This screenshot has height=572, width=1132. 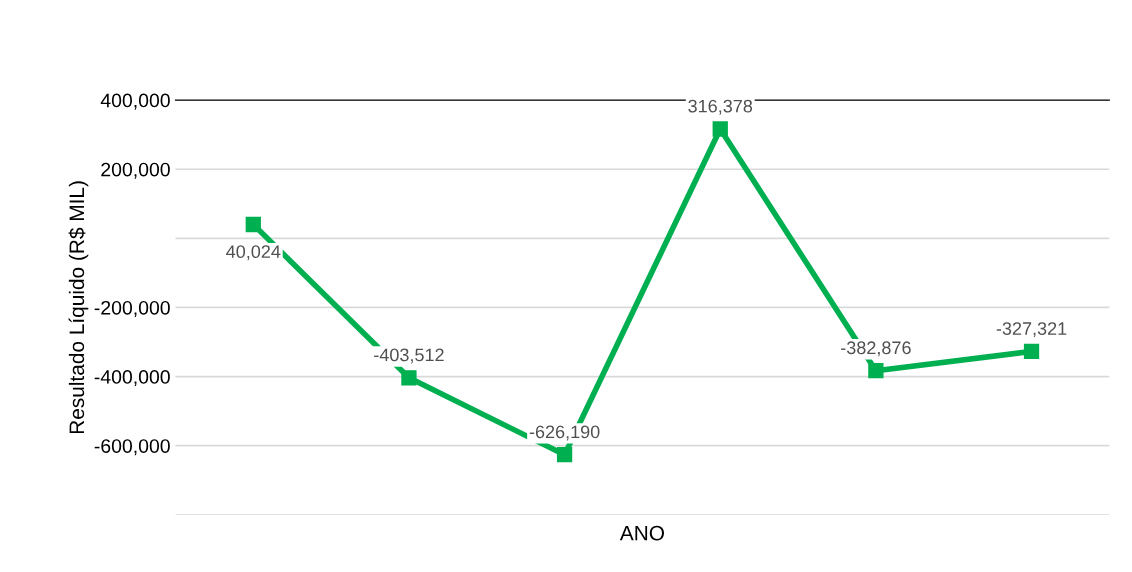 What do you see at coordinates (132, 308) in the screenshot?
I see `y-tick-label: -200,000` at bounding box center [132, 308].